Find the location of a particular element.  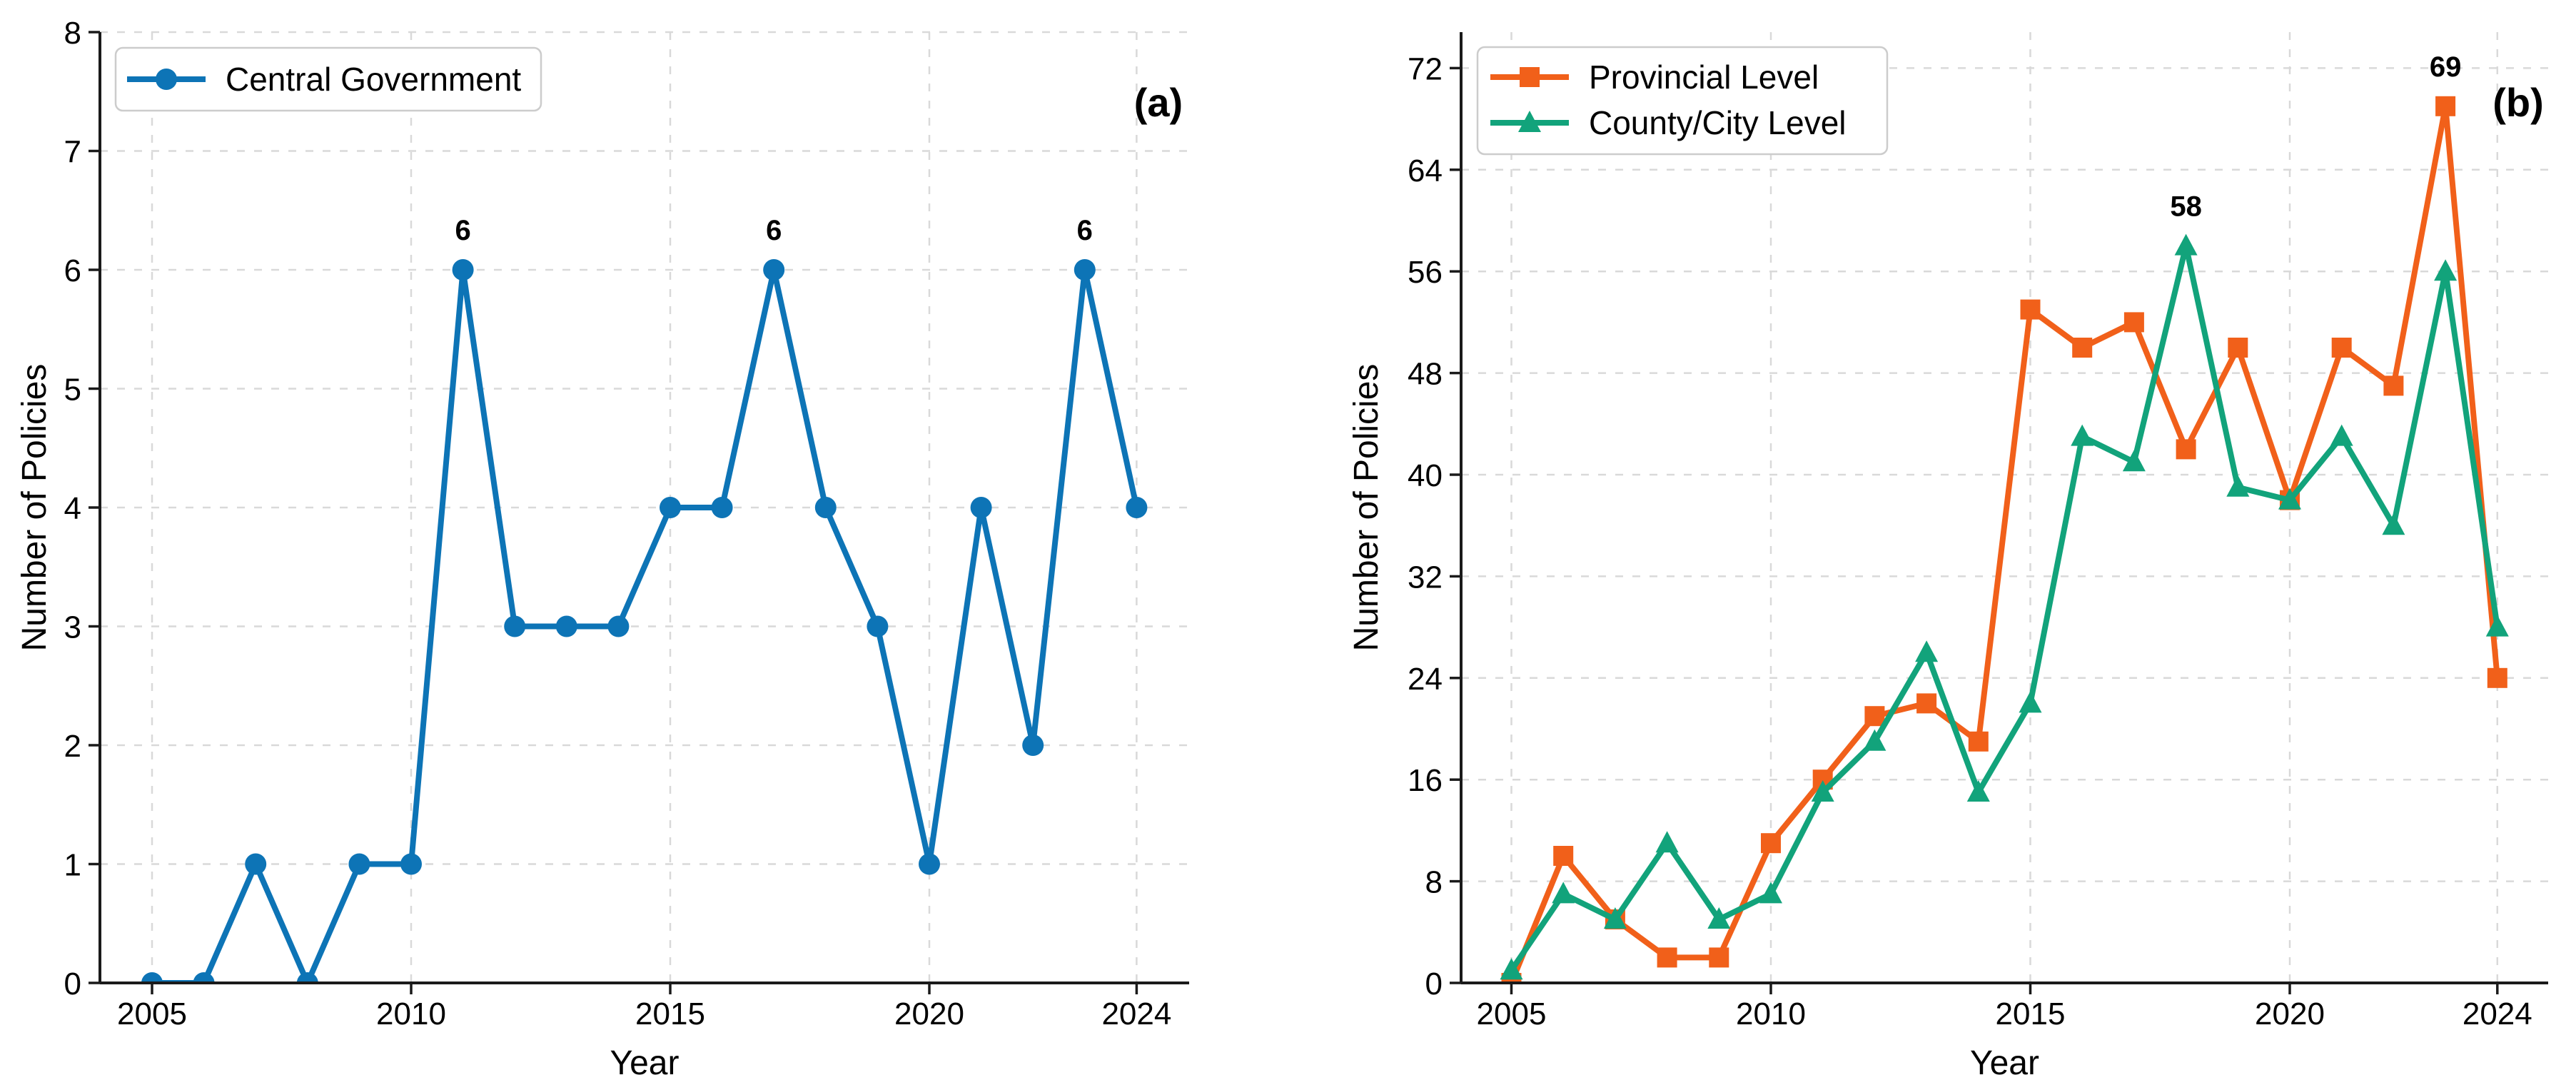

y-tick-label: 4 is located at coordinates (72, 508).